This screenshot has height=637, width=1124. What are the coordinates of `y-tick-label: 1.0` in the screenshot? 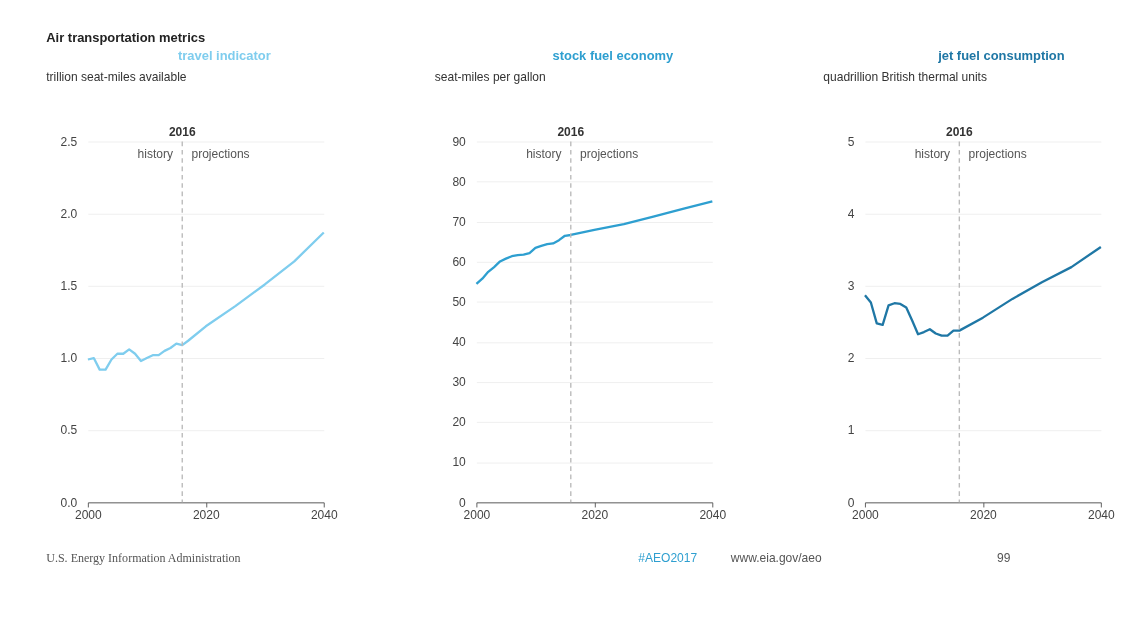 It's located at (69, 358).